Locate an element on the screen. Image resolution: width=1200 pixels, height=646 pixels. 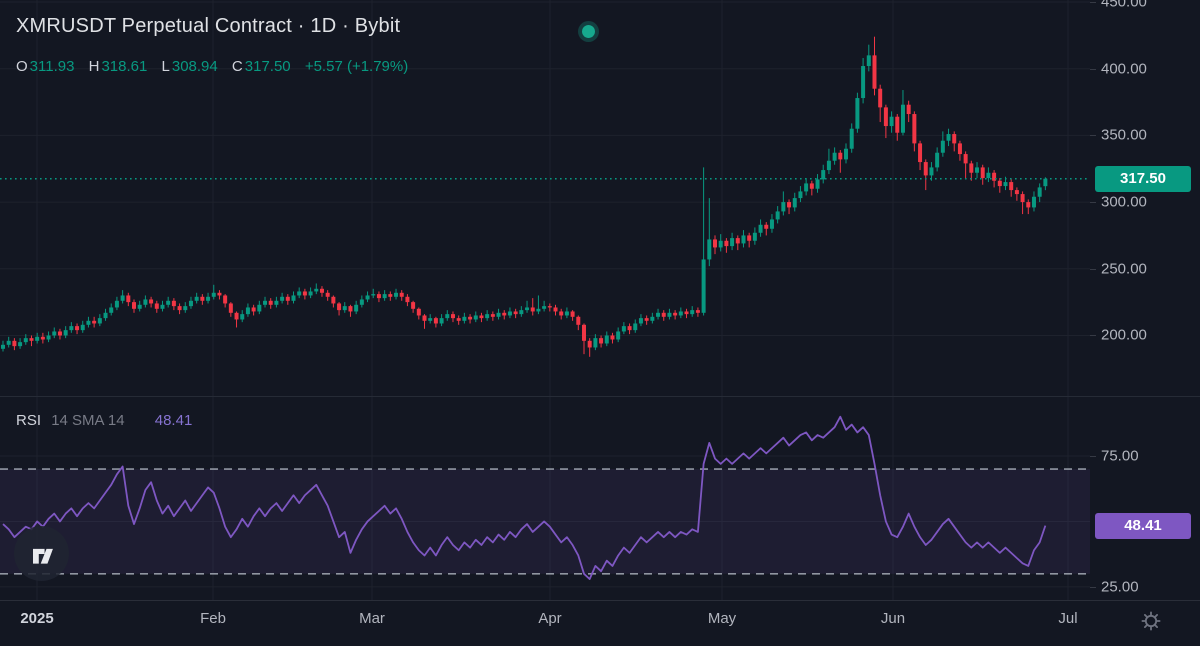
time-tick-month: Jun is located at coordinates (893, 618).